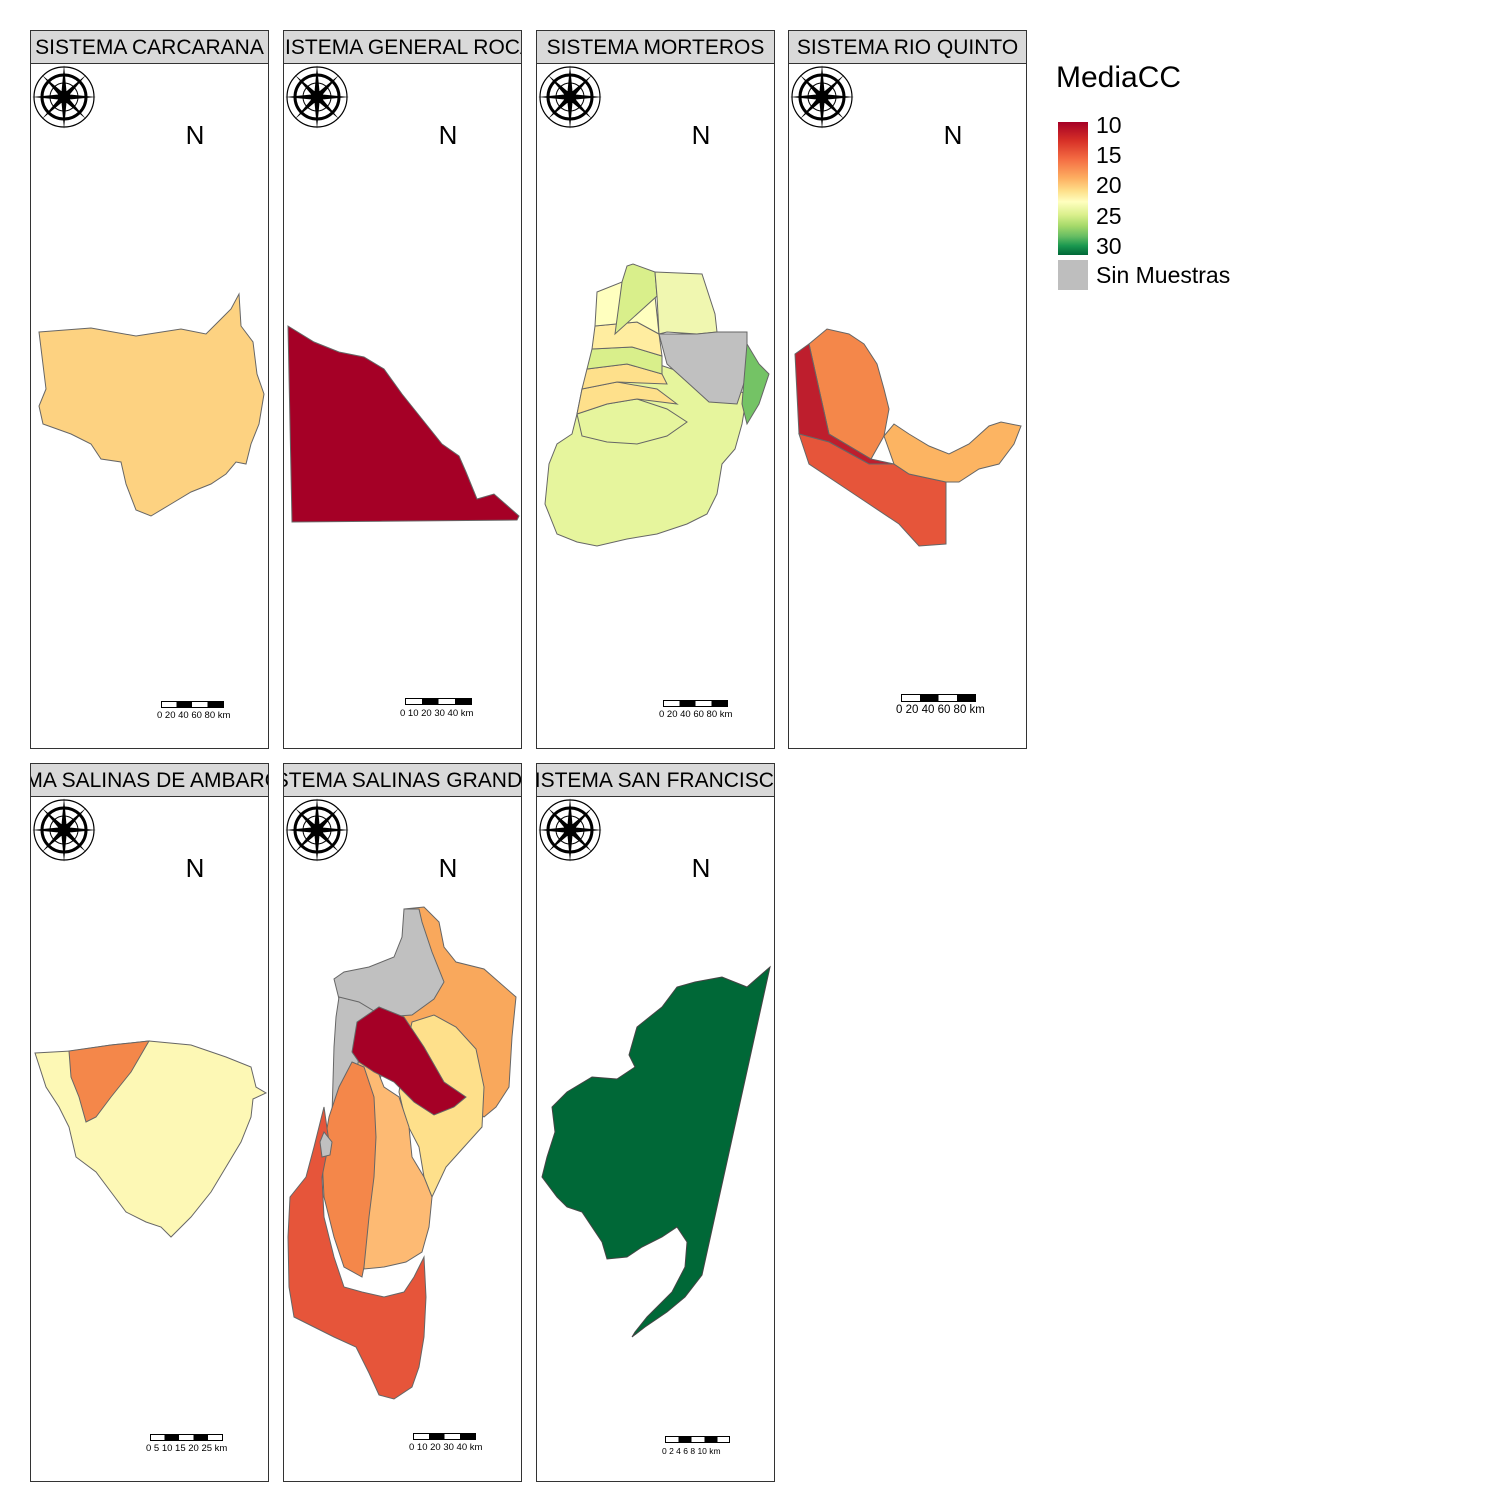  Describe the element at coordinates (691, 1451) in the screenshot. I see `scale-bar-labels: 0 2 4 6 8 10 km` at that location.